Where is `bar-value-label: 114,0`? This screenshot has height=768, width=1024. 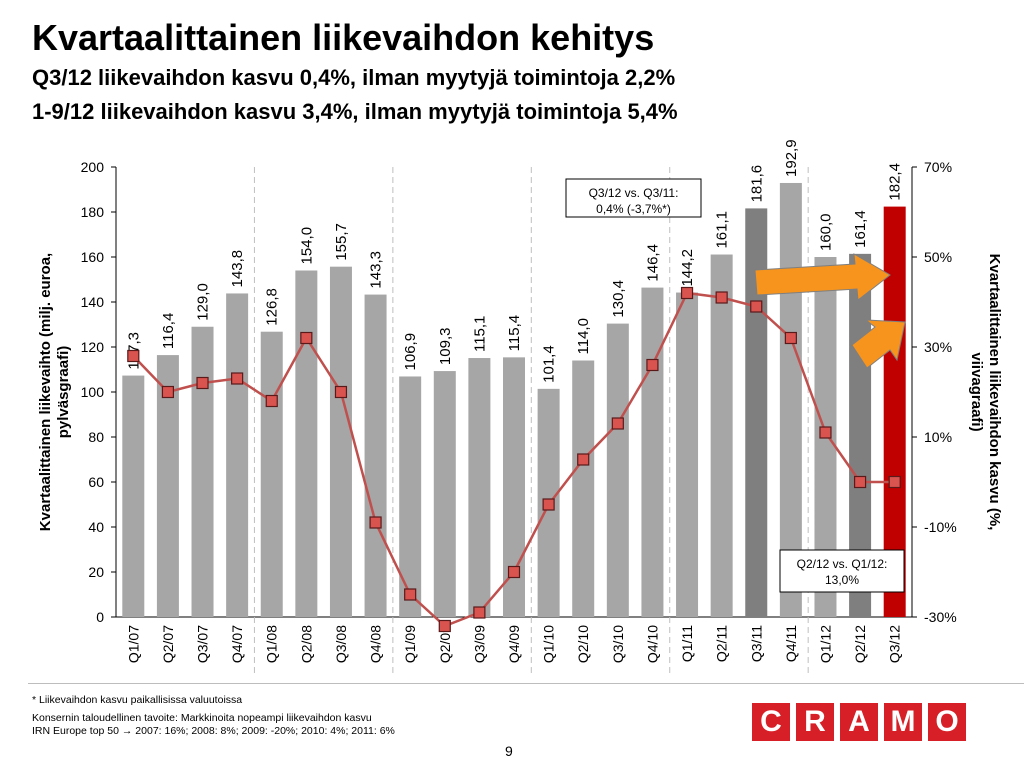
bar-value-label: 114,0 is located at coordinates (583, 336).